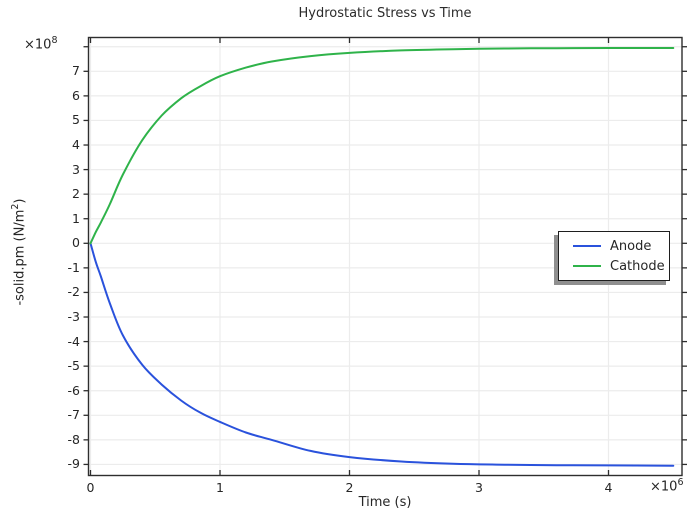  What do you see at coordinates (73, 292) in the screenshot?
I see `y-tick-label: -2` at bounding box center [73, 292].